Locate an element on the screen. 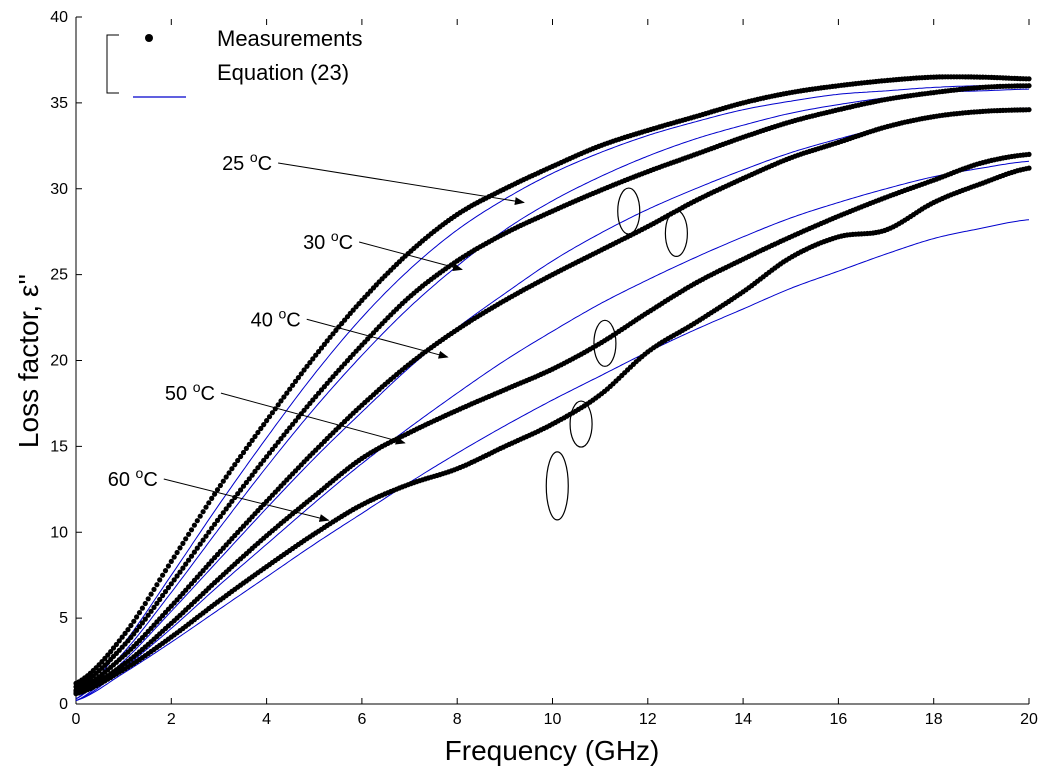 The image size is (1042, 774). highlight-ellipses is located at coordinates (616, 354).